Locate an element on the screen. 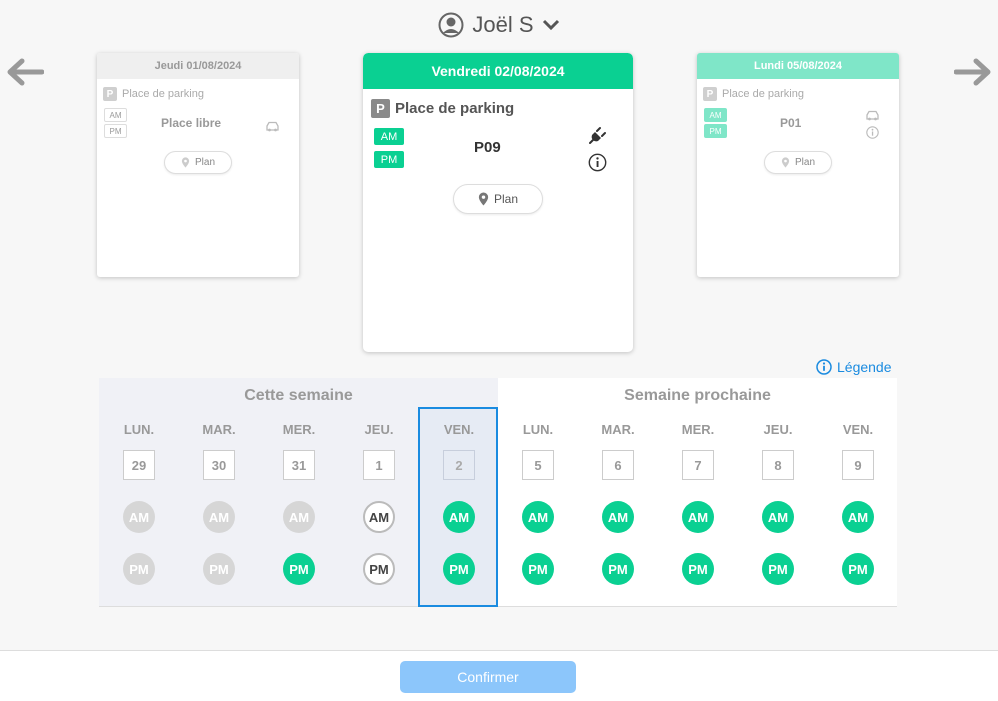 This screenshot has width=998, height=701. day-number: 29 is located at coordinates (139, 465).